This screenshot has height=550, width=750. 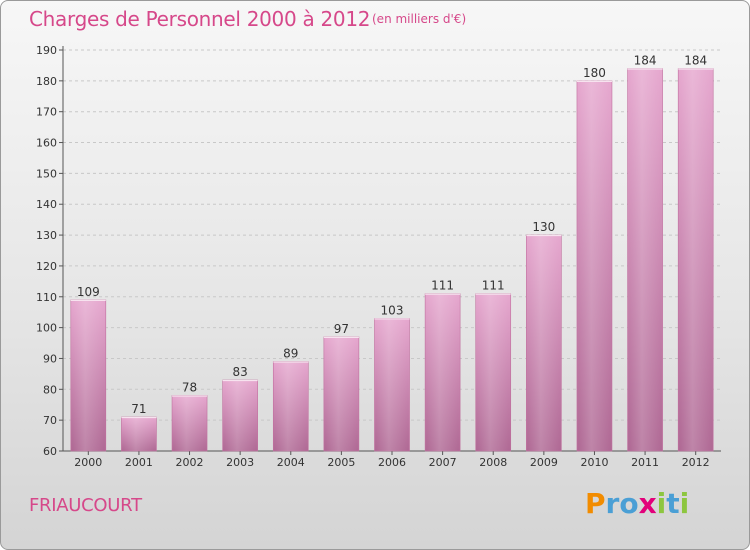 What do you see at coordinates (612, 503) in the screenshot?
I see `logo-letter: r` at bounding box center [612, 503].